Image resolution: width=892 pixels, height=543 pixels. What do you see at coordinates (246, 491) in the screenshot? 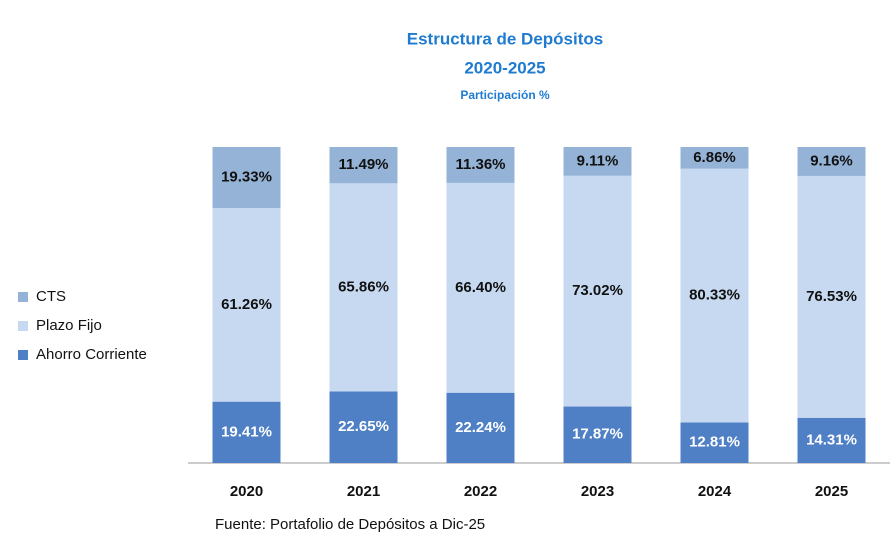
I see `x-tick-label: 2020` at bounding box center [246, 491].